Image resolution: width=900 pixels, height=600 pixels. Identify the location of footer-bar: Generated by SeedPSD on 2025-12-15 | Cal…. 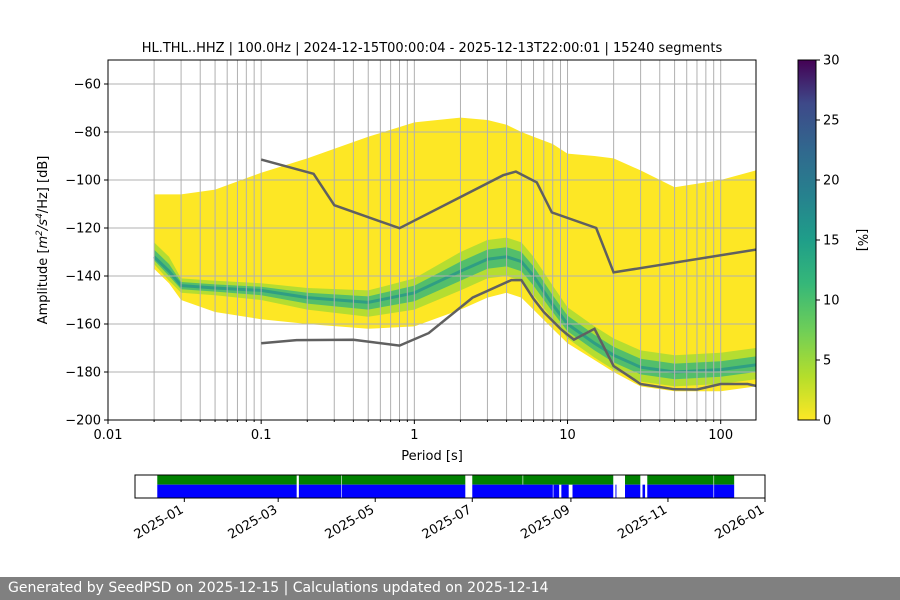
(450, 588).